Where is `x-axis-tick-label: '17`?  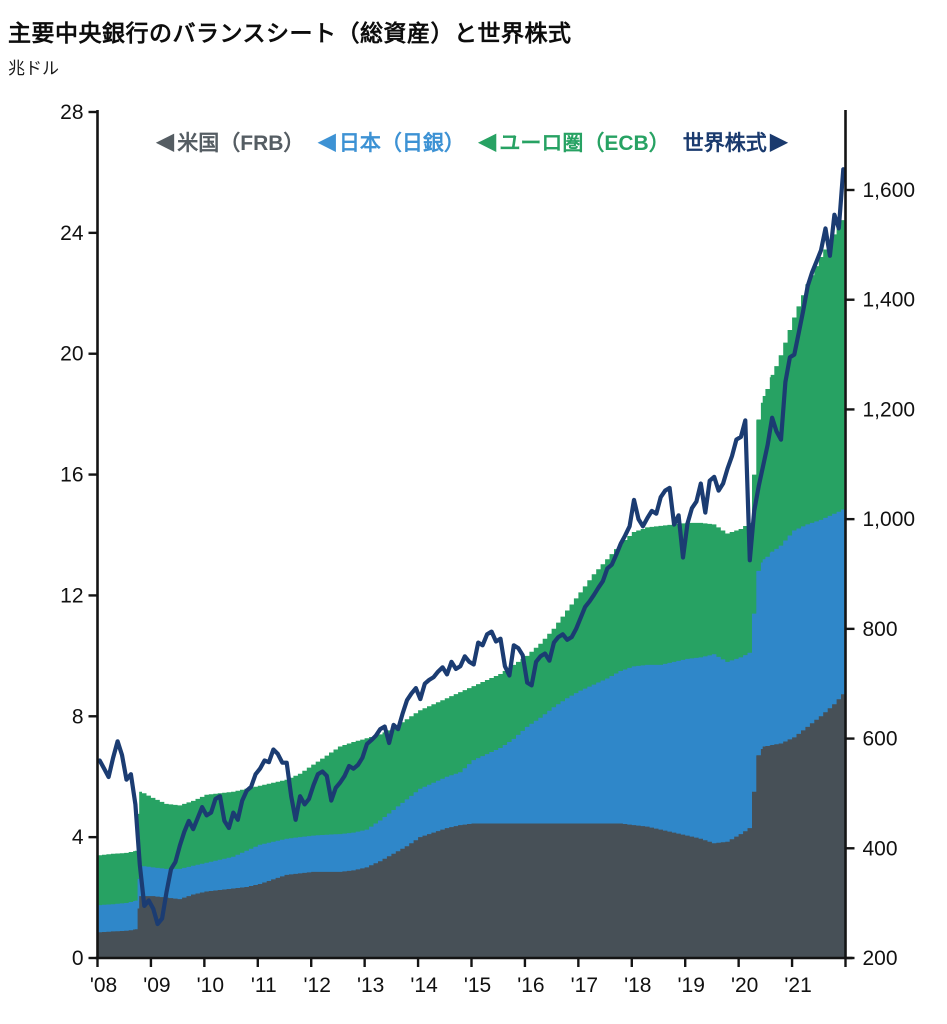 x-axis-tick-label: '17 is located at coordinates (584, 985).